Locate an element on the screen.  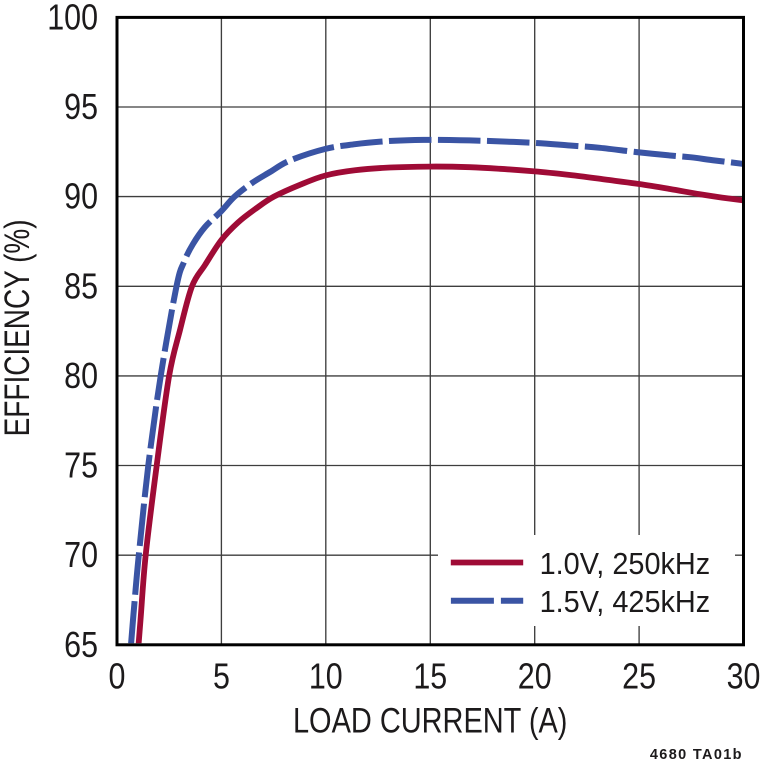
svg-text: 85 is located at coordinates (81, 287).